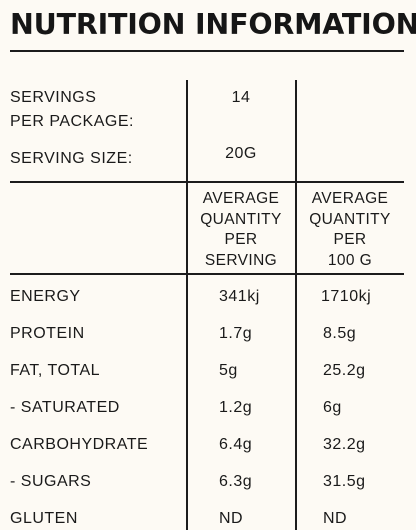  What do you see at coordinates (340, 333) in the screenshot?
I see `row-protein-per-100g: 8.5g` at bounding box center [340, 333].